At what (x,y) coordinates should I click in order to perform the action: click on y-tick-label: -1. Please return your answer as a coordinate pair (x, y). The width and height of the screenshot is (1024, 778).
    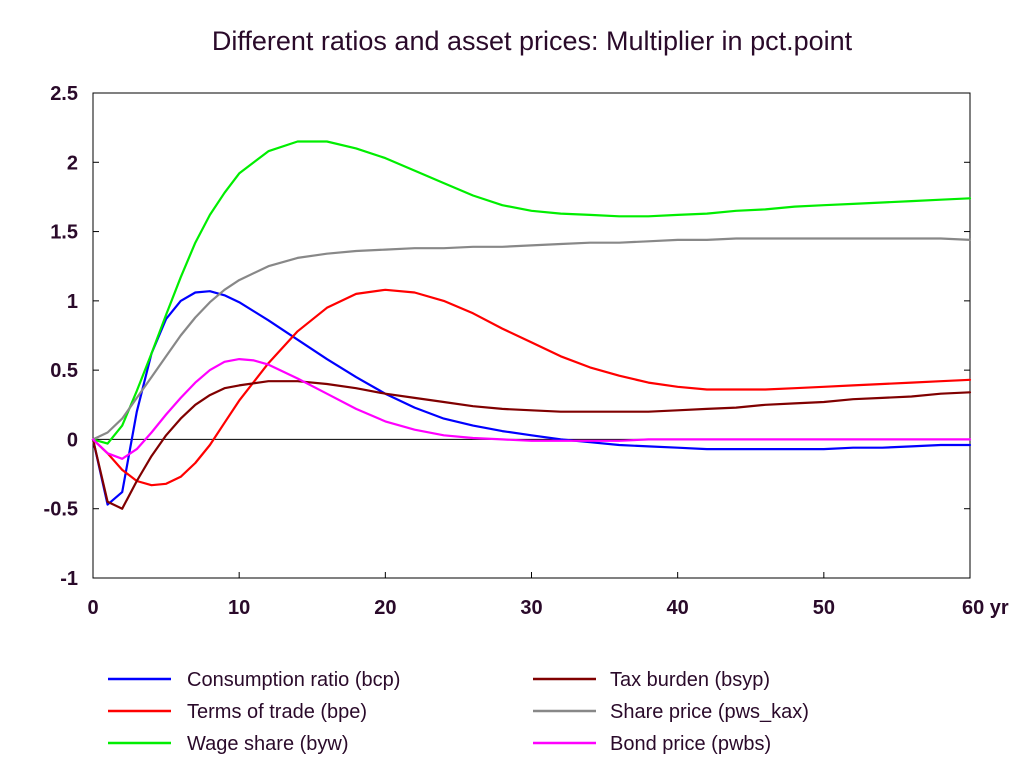
    Looking at the image, I should click on (69, 579).